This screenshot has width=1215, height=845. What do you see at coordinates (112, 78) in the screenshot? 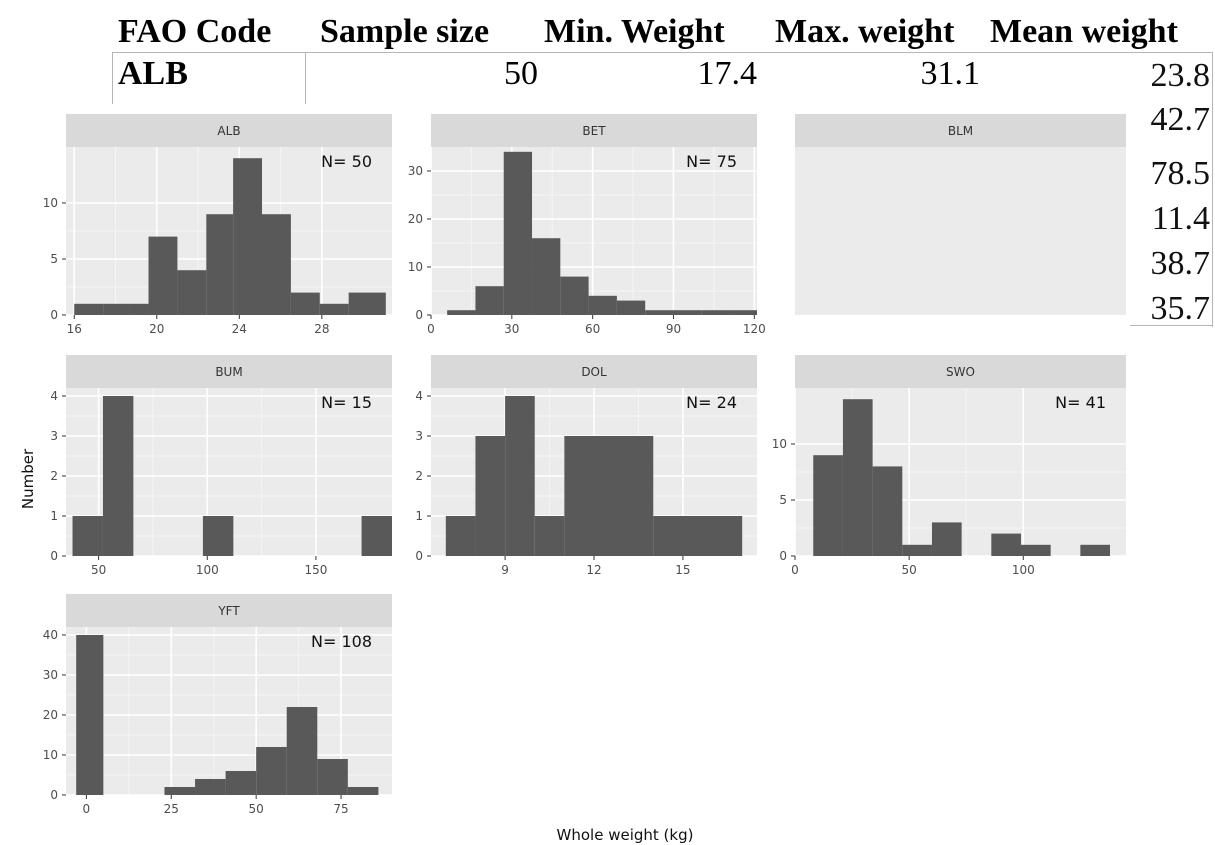
I see `table-grid-line` at bounding box center [112, 78].